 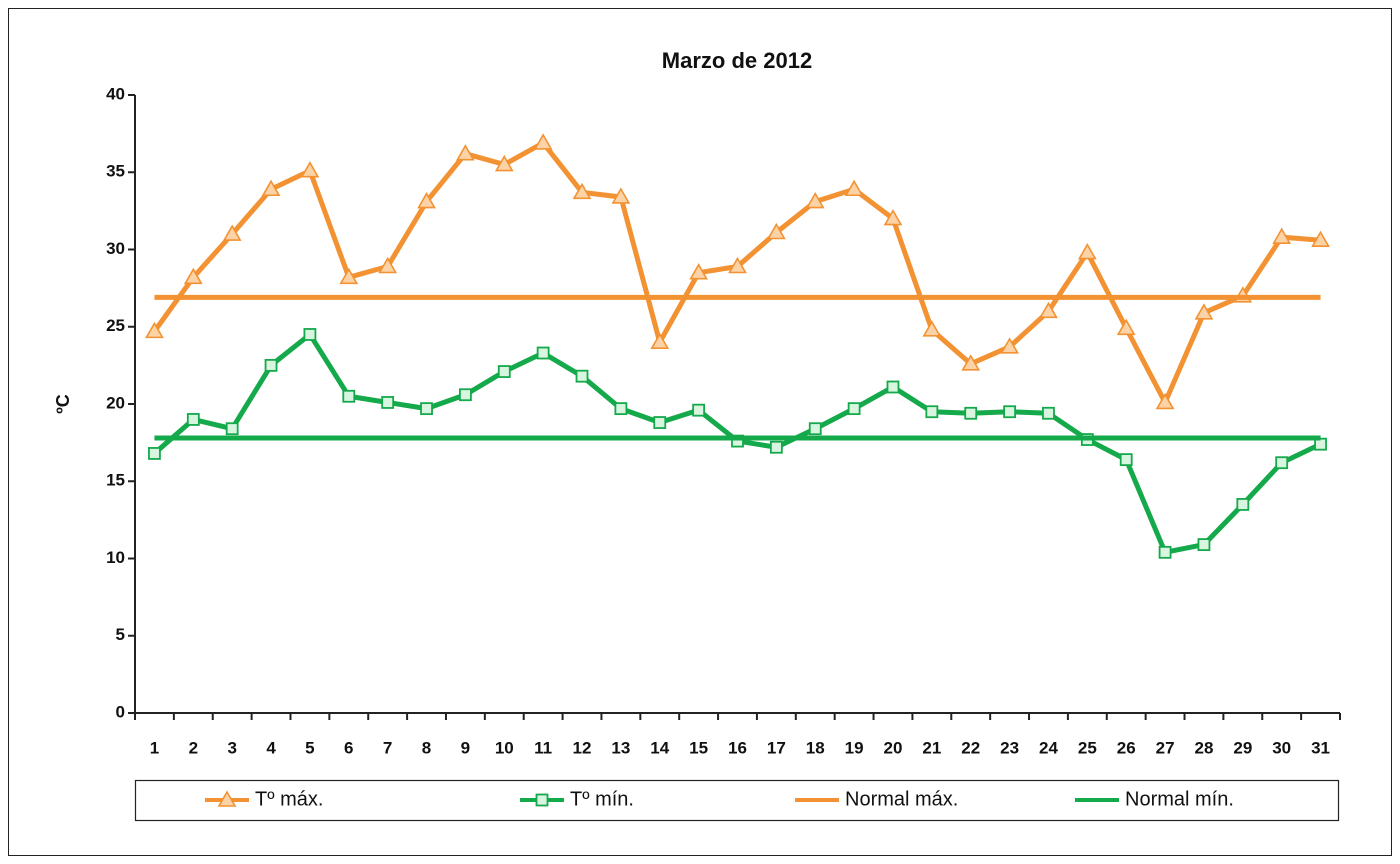 What do you see at coordinates (1242, 747) in the screenshot?
I see `x-tick-label: 29` at bounding box center [1242, 747].